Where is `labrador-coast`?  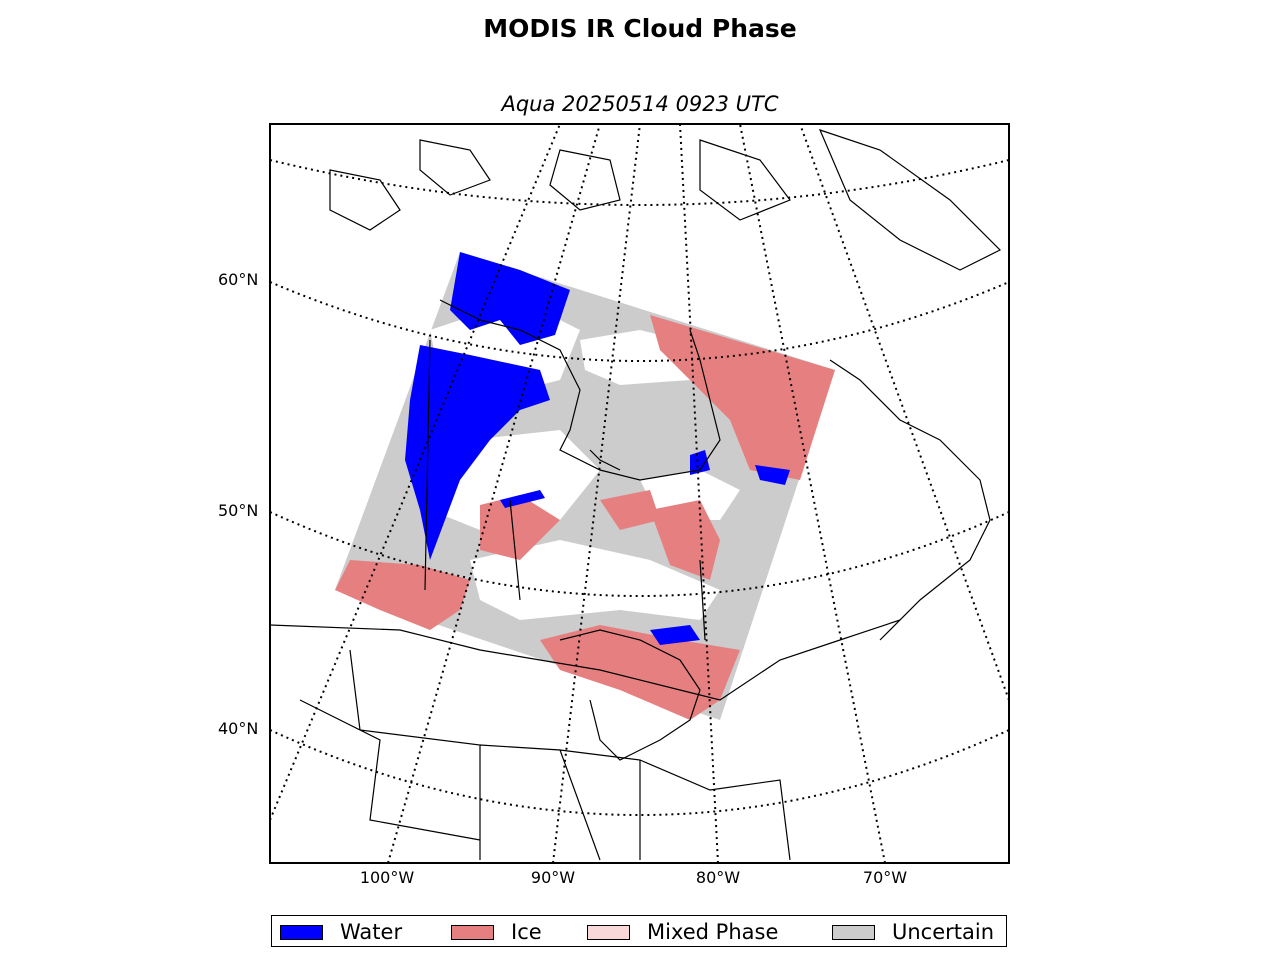
labrador-coast is located at coordinates (910, 500).